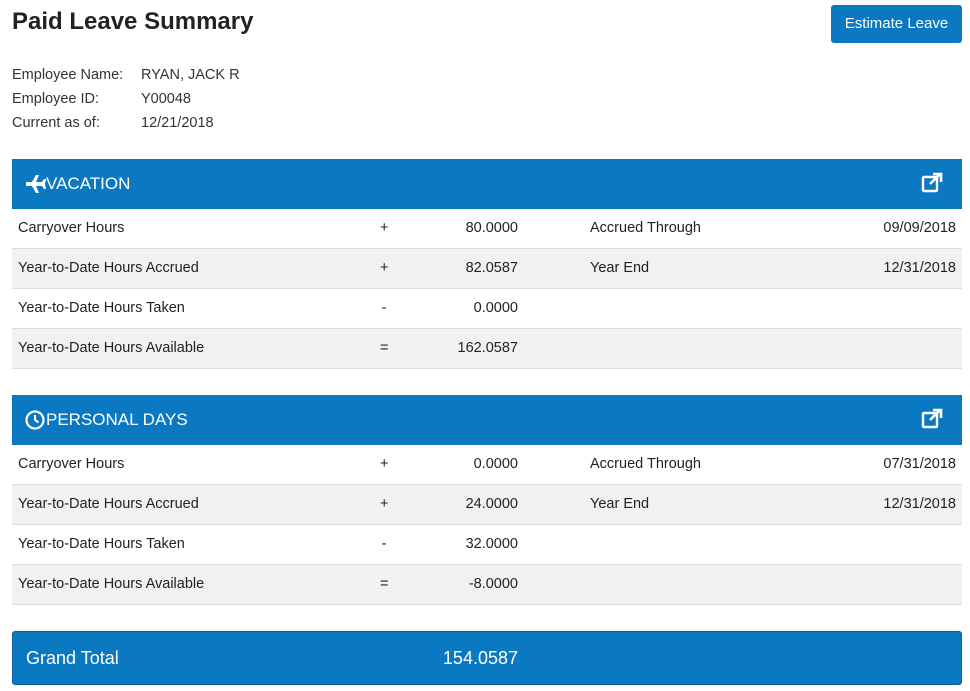  I want to click on grand-total-bar: Grand Total 154.0587, so click(487, 658).